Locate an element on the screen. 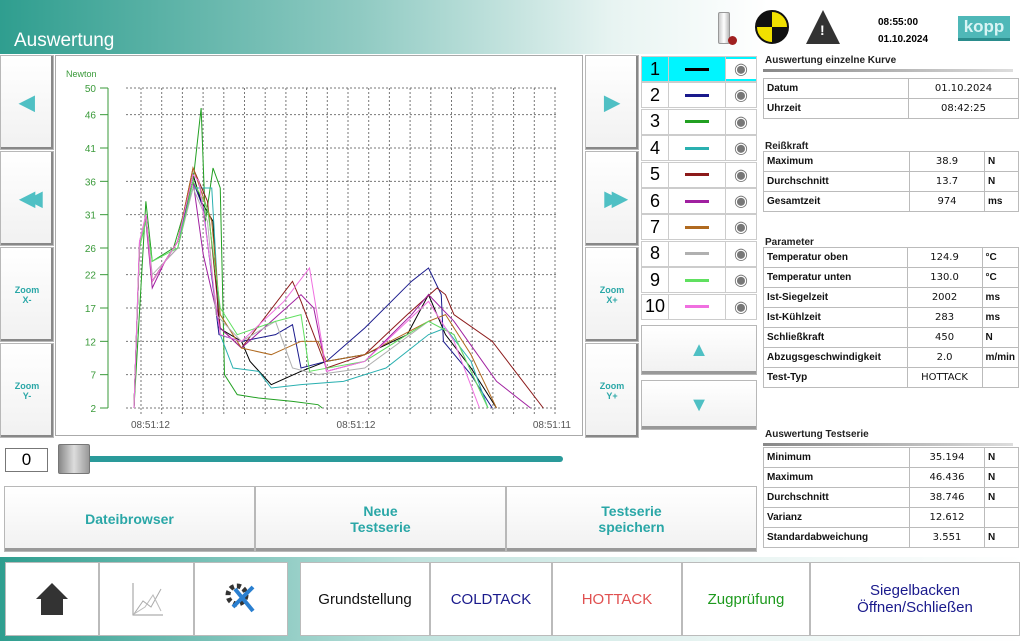 Image resolution: width=1024 pixels, height=641 pixels. nav-button-coldtack: COLDTACK is located at coordinates (491, 599).